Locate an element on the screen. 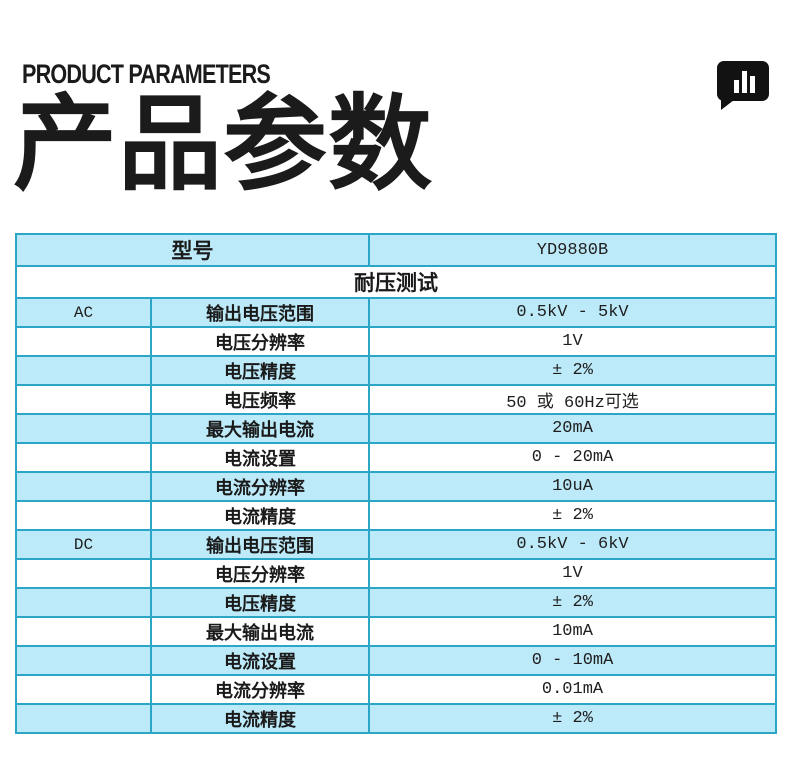  table-row: 最大输出电流 20mA is located at coordinates (396, 428).